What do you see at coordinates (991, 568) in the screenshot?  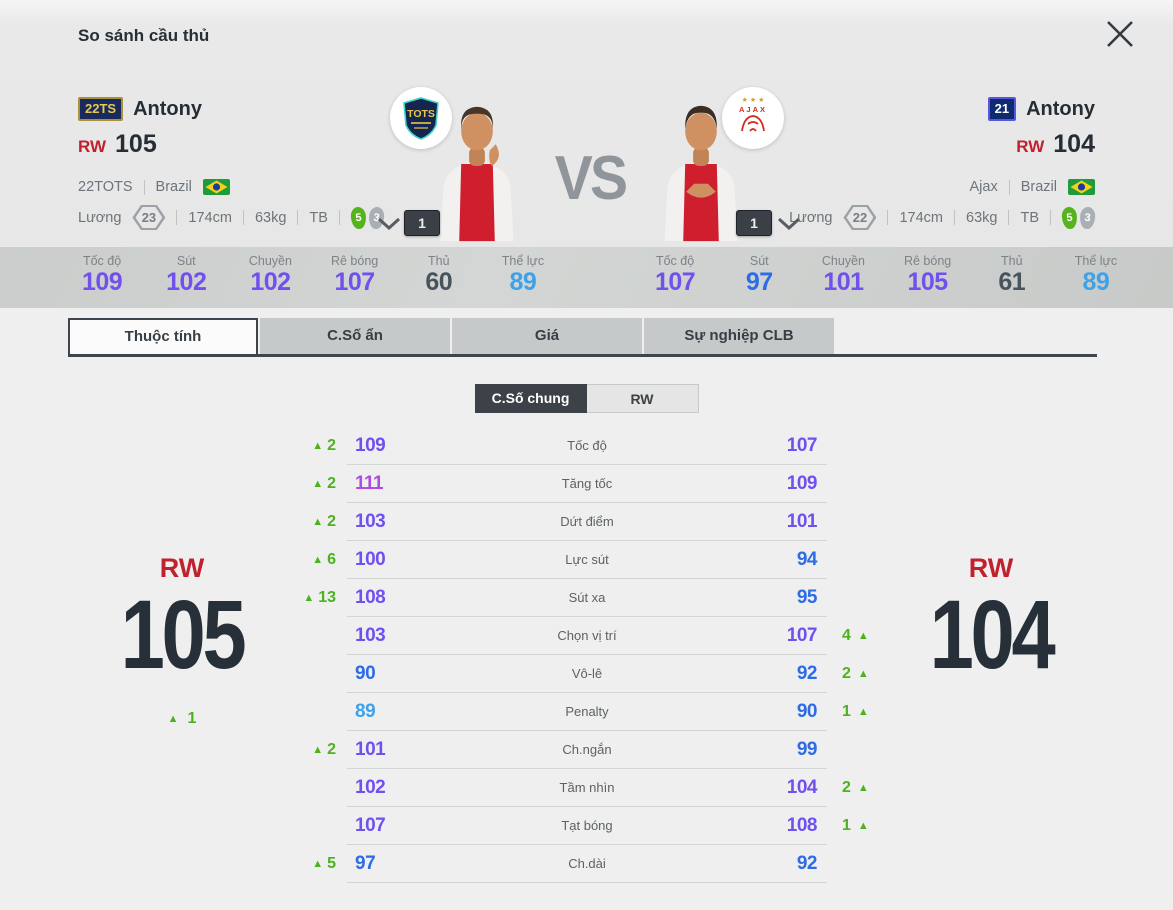 I see `right-summary-position: RW` at bounding box center [991, 568].